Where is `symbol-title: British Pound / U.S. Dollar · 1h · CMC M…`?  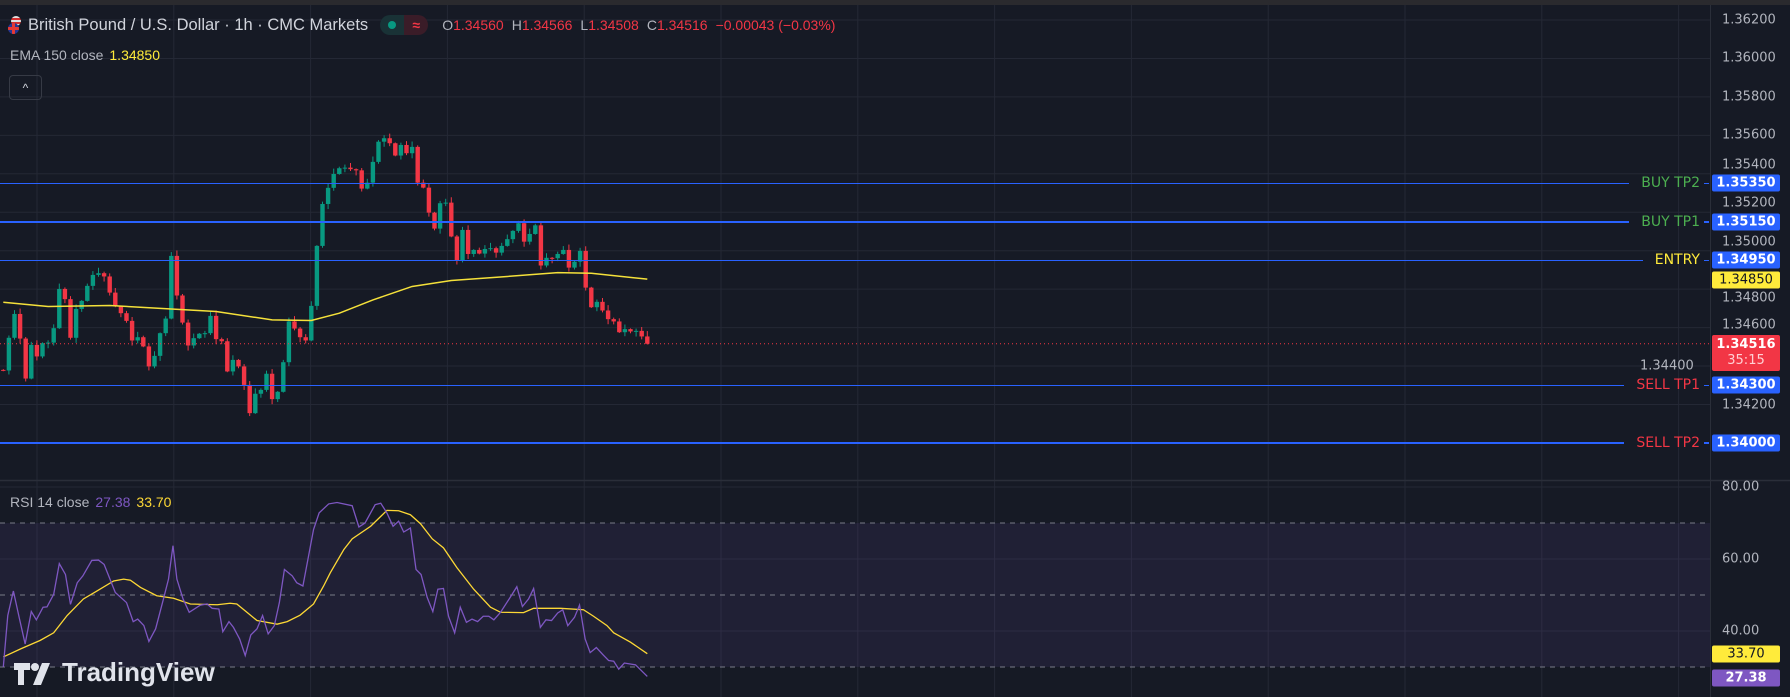 symbol-title: British Pound / U.S. Dollar · 1h · CMC M… is located at coordinates (198, 24).